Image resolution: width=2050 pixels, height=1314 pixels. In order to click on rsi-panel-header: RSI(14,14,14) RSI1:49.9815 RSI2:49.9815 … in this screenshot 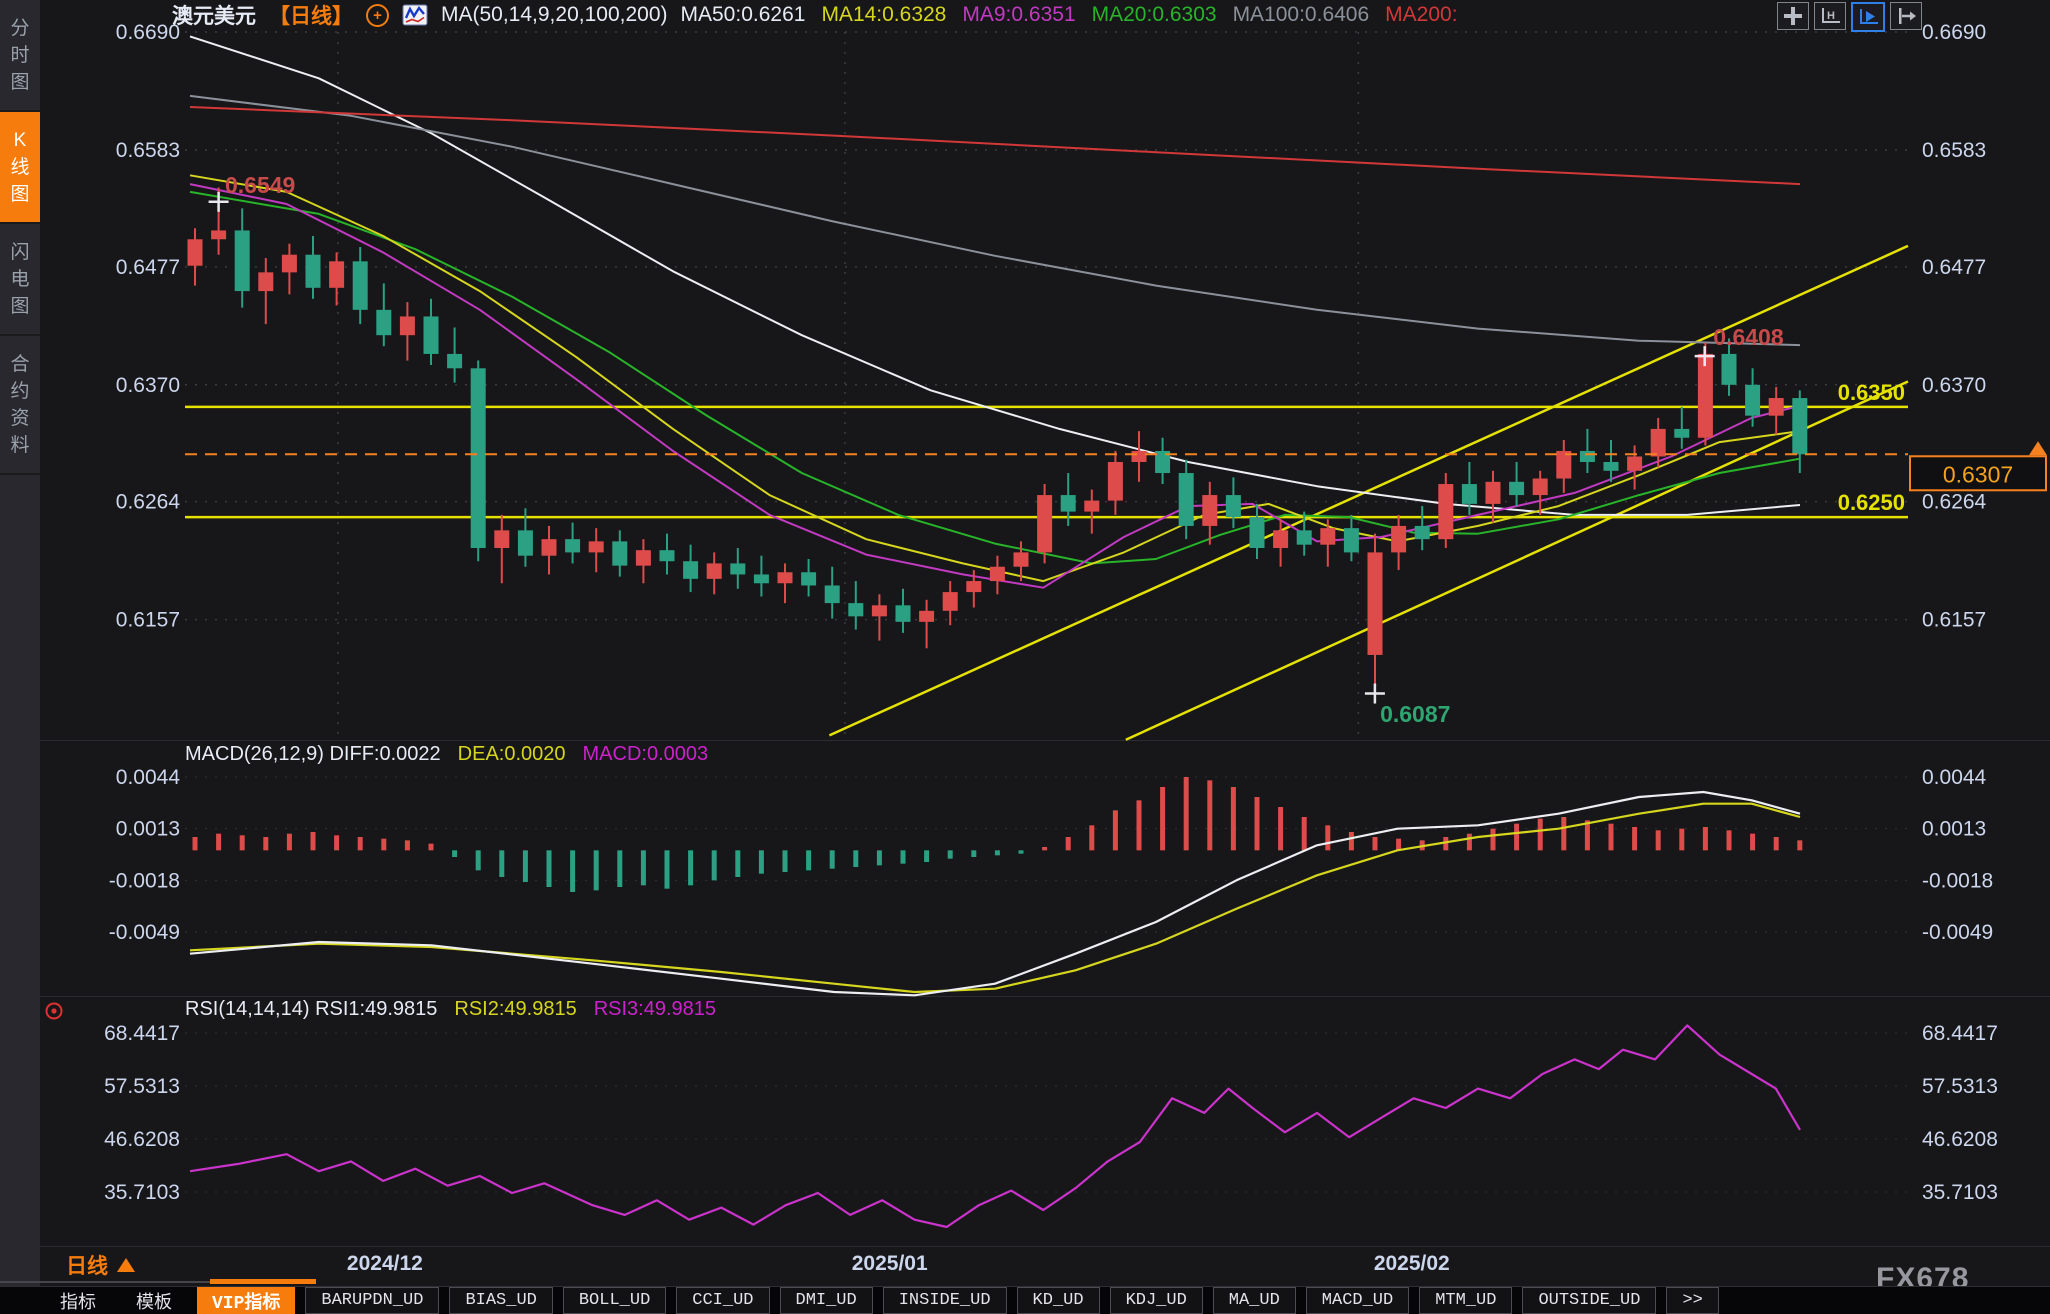, I will do `click(450, 1009)`.